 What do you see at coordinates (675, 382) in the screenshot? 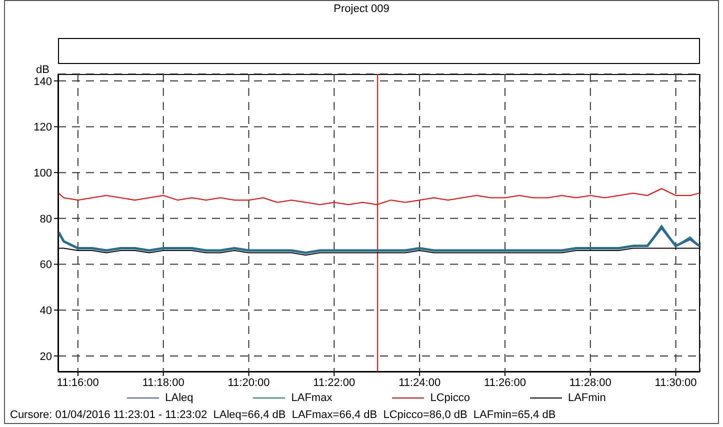
I see `x-tick-label: 11:30:00` at bounding box center [675, 382].